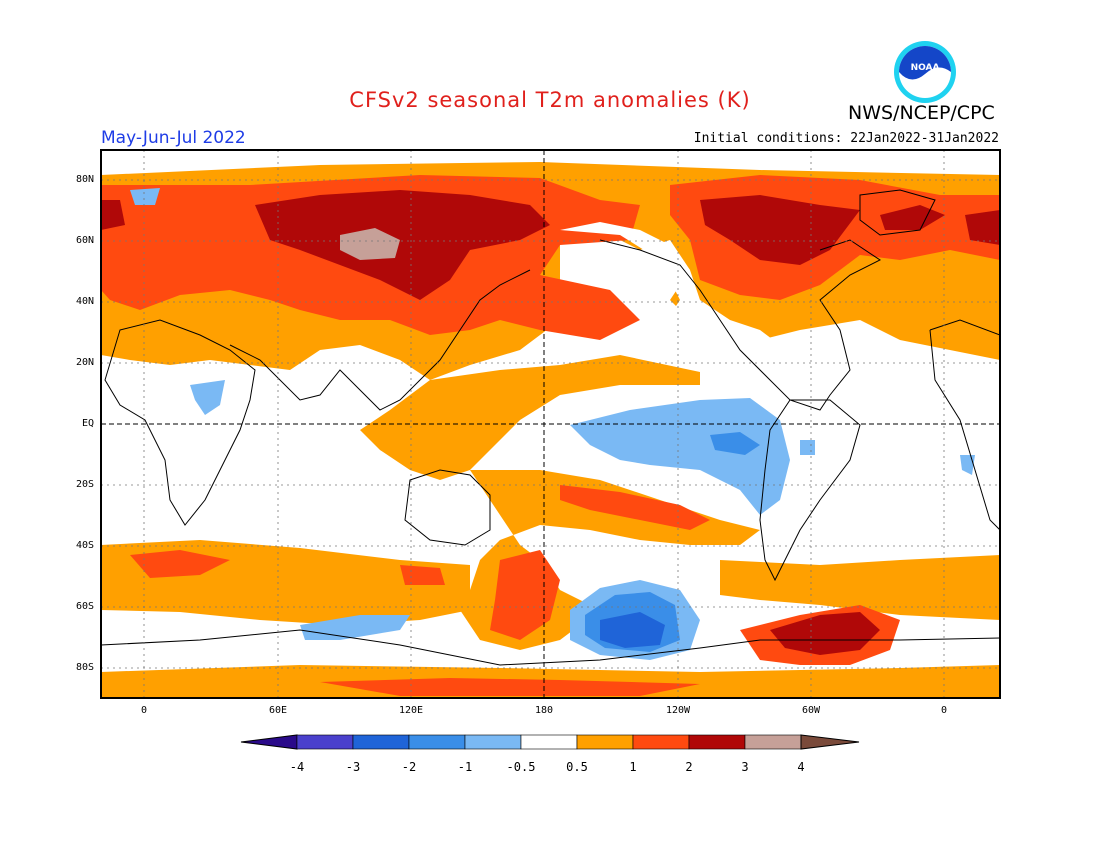  Describe the element at coordinates (207, 397) in the screenshot. I see `africa-cool` at that location.